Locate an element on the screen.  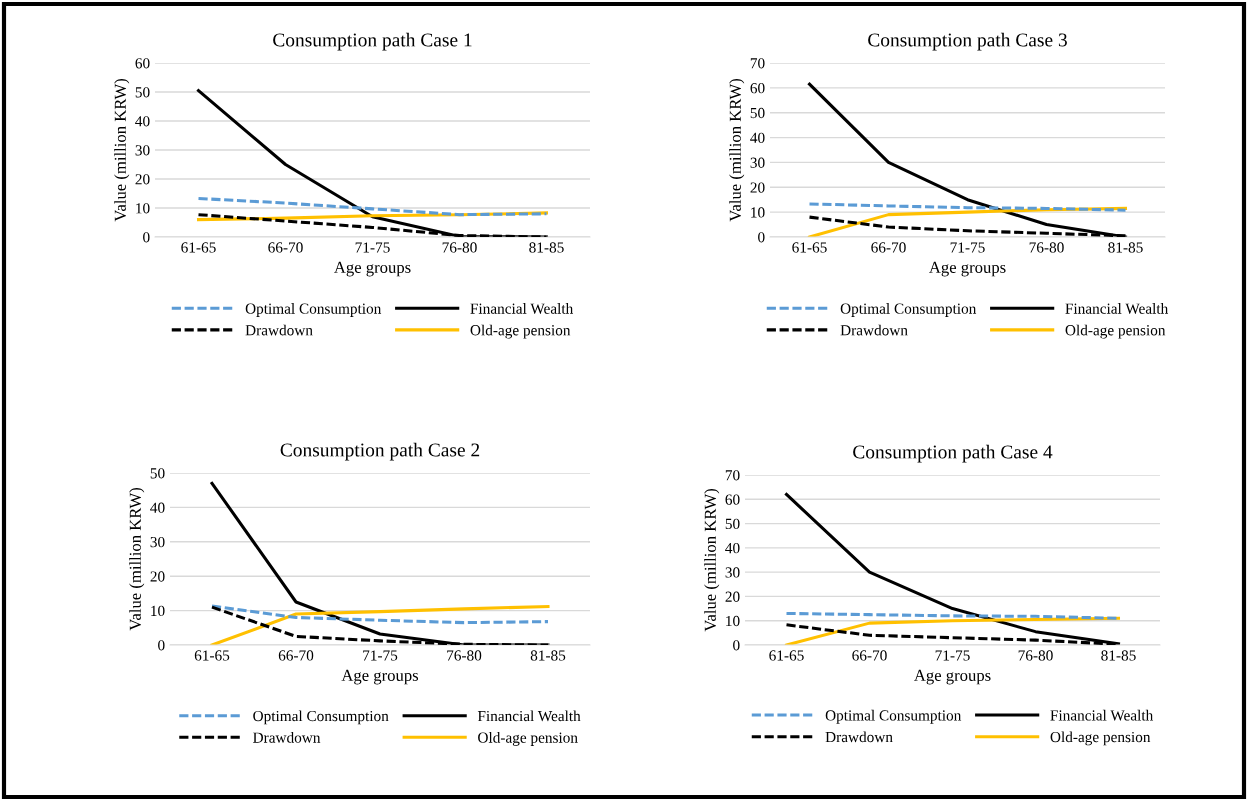
chart-title: Consumption path Case 4 is located at coordinates (953, 453).